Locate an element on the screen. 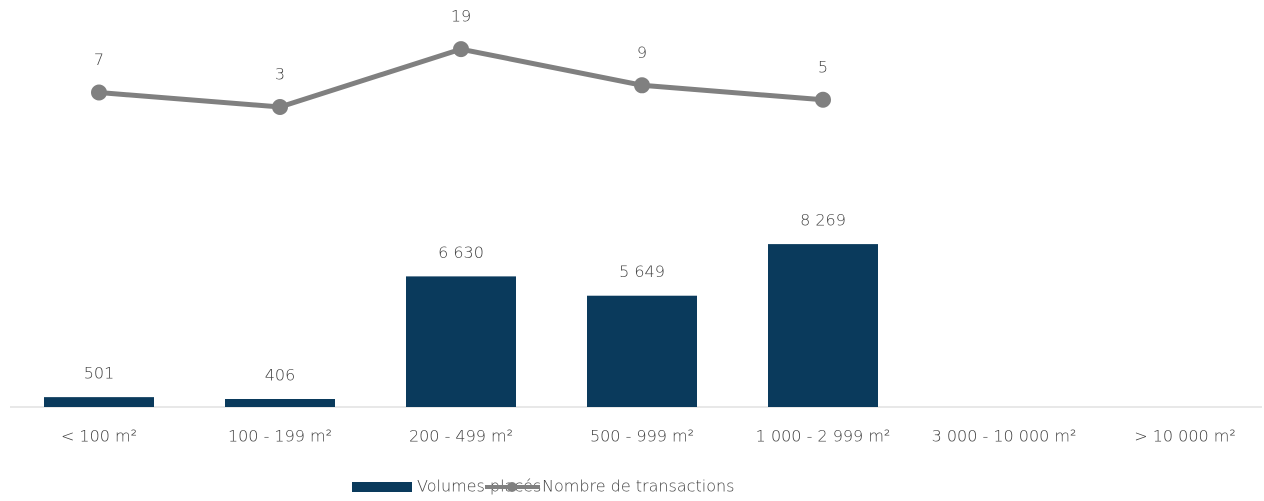 The height and width of the screenshot is (501, 1264). data-label: 5 is located at coordinates (823, 66).